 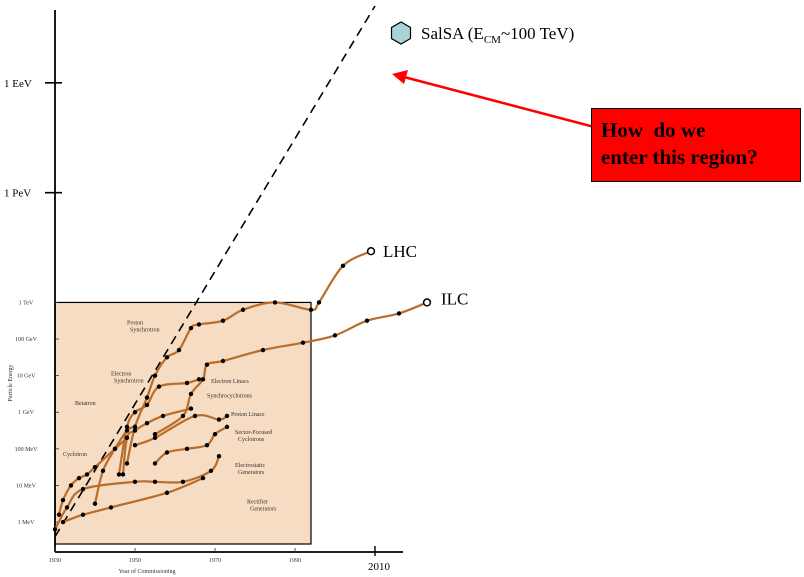 What do you see at coordinates (11, 382) in the screenshot?
I see `y-axis-title: Particle Energy` at bounding box center [11, 382].